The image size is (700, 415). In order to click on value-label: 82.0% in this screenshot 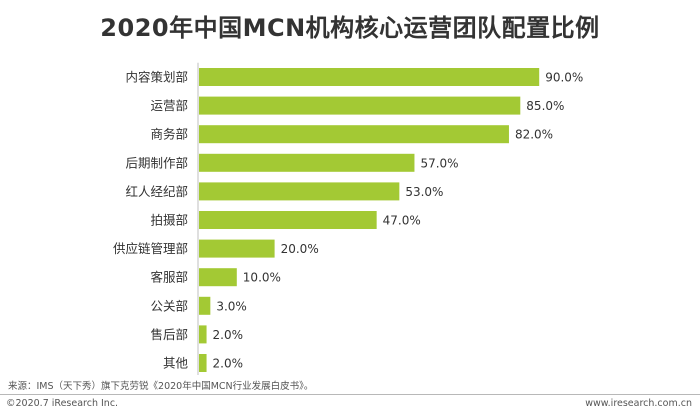, I will do `click(534, 135)`.